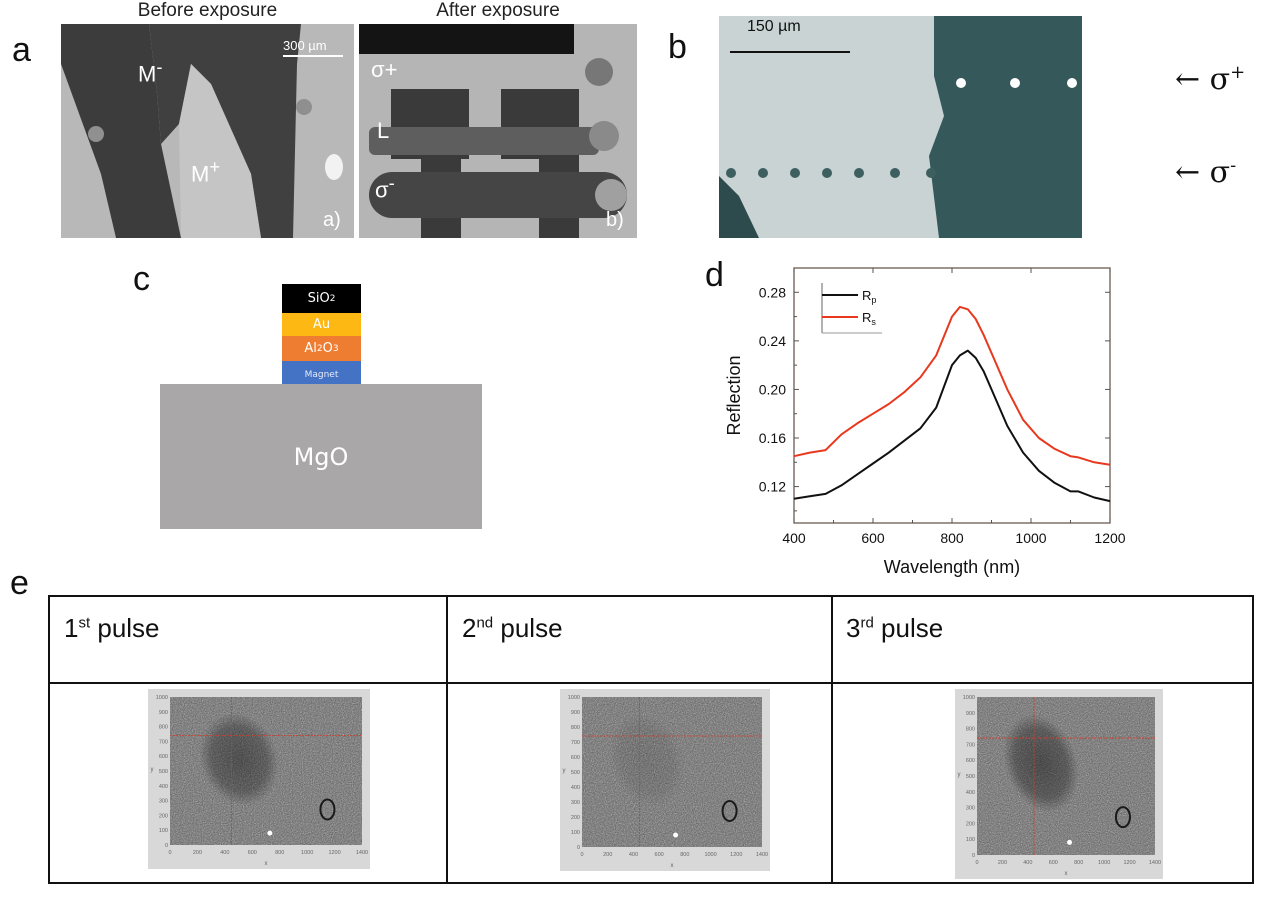  I want to click on arrow-label-sigma-plus: ← σ+, so click(1210, 79).